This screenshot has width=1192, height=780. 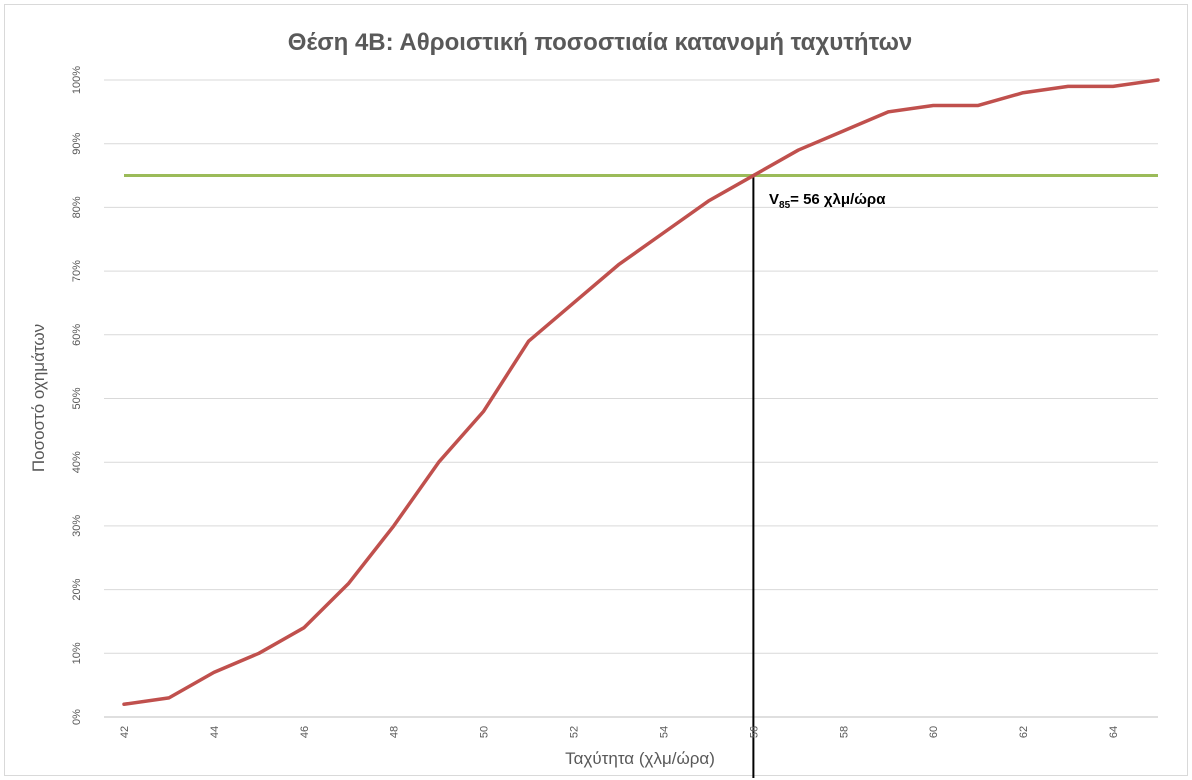 What do you see at coordinates (125, 732) in the screenshot?
I see `x-tick-label: 42` at bounding box center [125, 732].